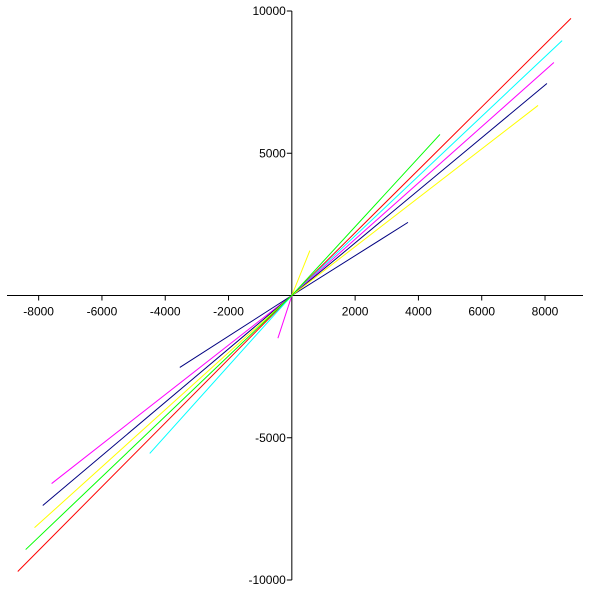 This screenshot has width=590, height=590. What do you see at coordinates (545, 312) in the screenshot?
I see `x-tick-label: 8000` at bounding box center [545, 312].